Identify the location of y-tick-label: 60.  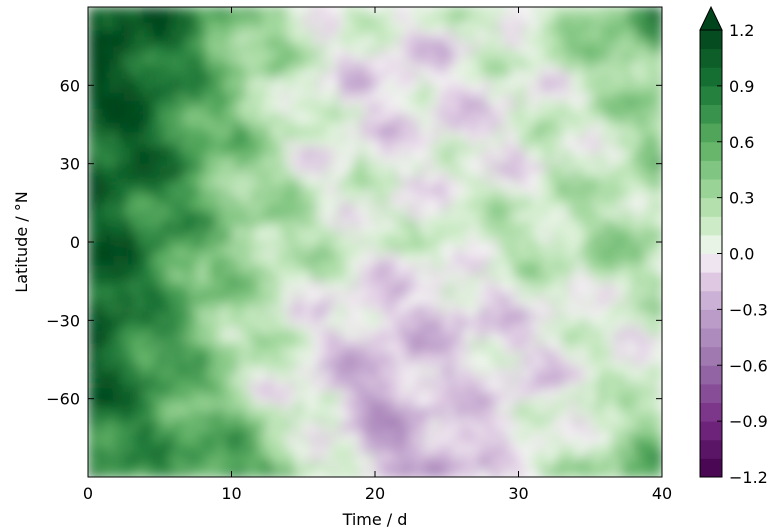
(70, 85).